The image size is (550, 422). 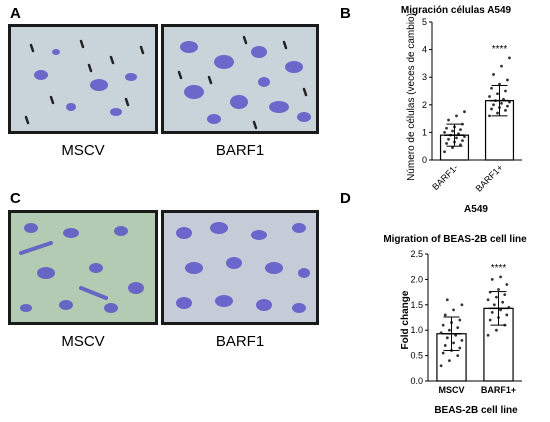 I want to click on micrograph-c-barf1, so click(x=240, y=267).